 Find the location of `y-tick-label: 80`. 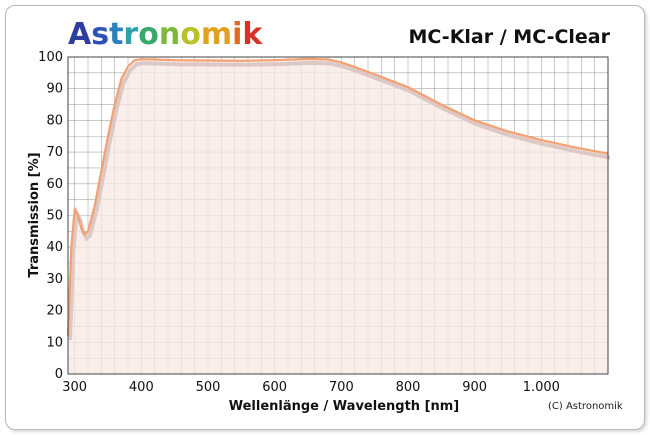

y-tick-label: 80 is located at coordinates (54, 120).